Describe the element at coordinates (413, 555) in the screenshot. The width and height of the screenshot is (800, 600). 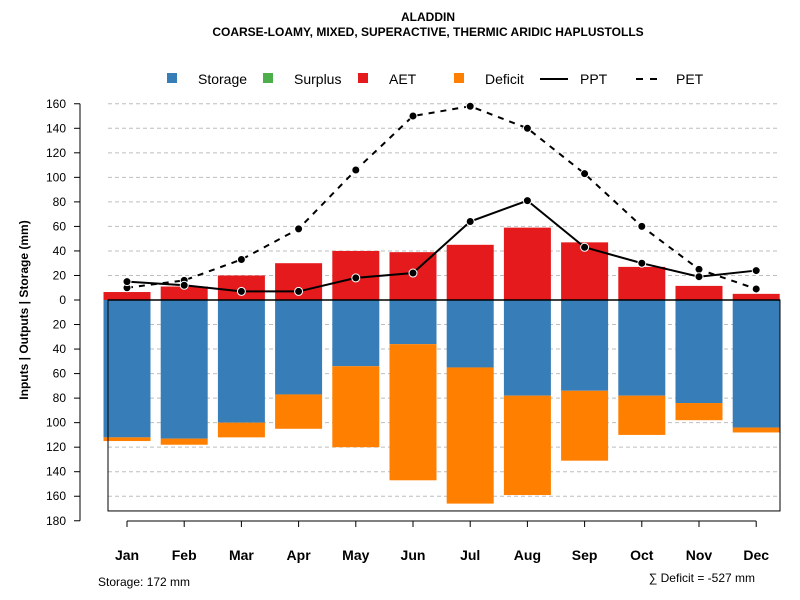
I see `x-tick-label: Jun` at that location.